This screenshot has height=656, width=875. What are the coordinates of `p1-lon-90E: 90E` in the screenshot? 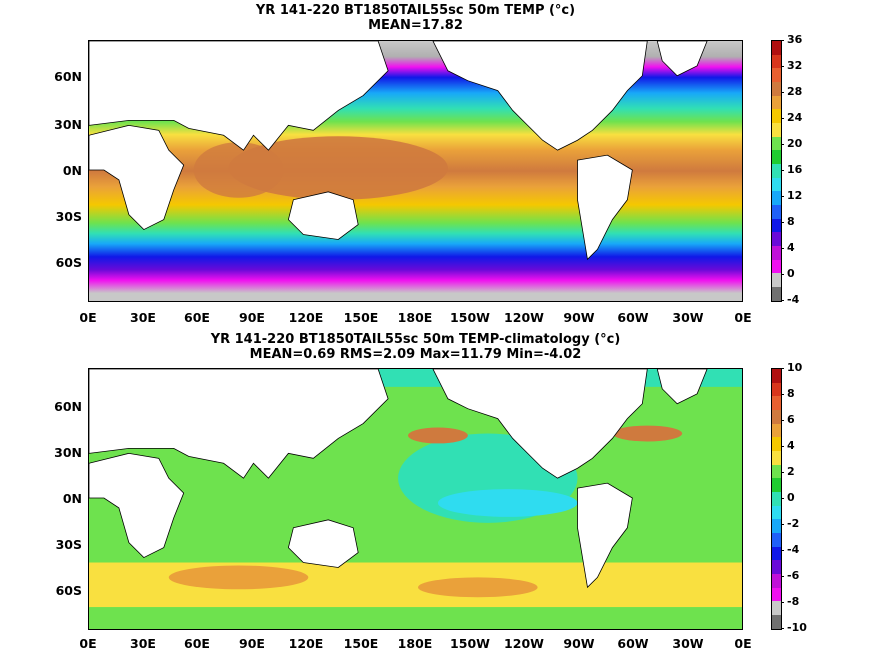 It's located at (252, 317).